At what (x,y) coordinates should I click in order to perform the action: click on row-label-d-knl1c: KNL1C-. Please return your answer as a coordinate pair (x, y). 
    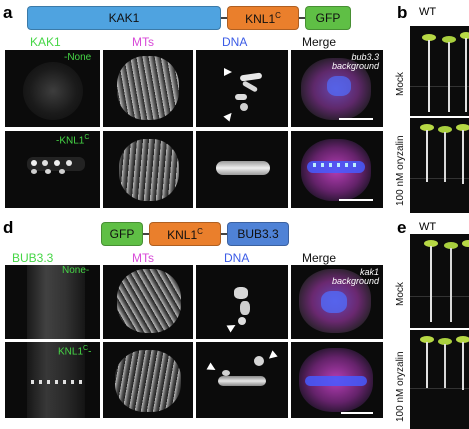
    Looking at the image, I should click on (75, 351).